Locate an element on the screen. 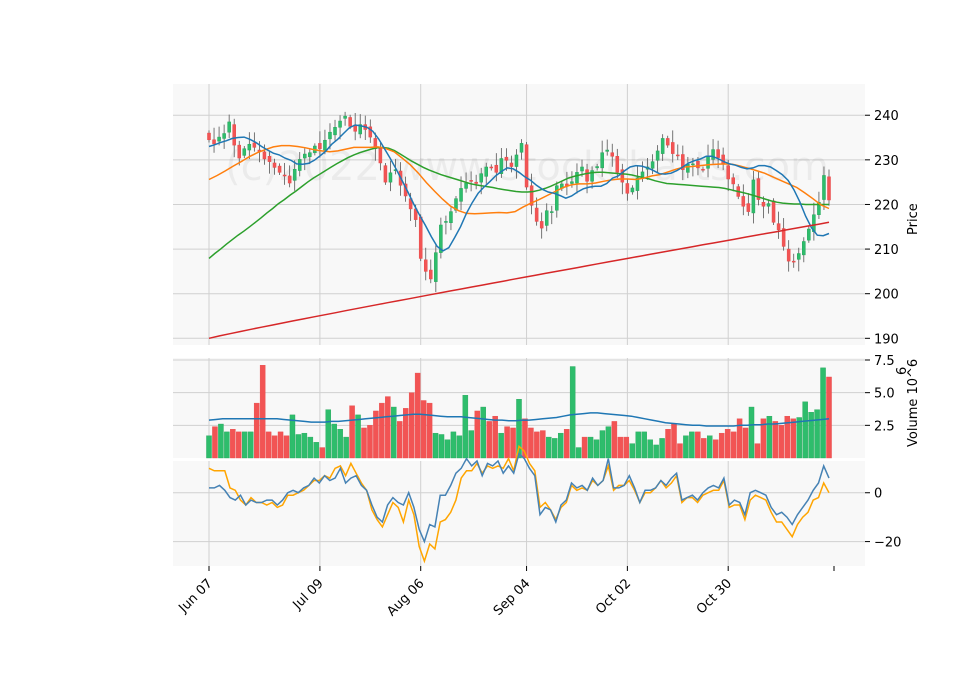  y-axis-ticks: 190 200 210 220 230 240 2.5 5.0 7.5 −20 0 6 is located at coordinates (887, 330).